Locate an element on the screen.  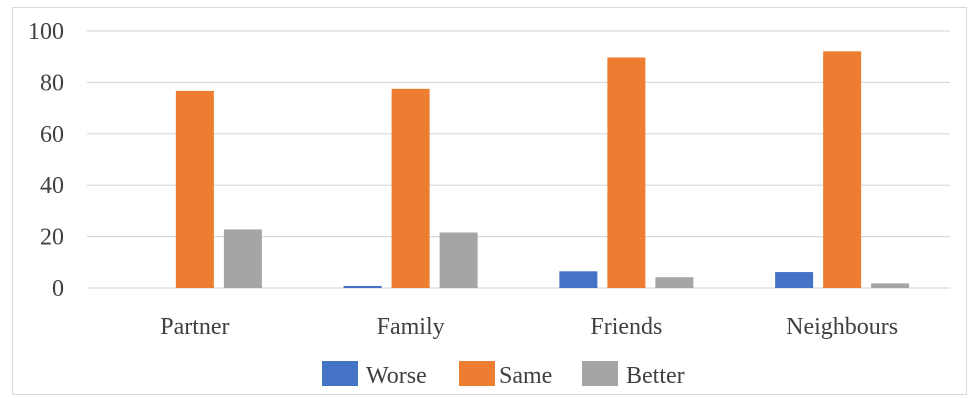
x-axis-category-labels: Partner Family Friends Neighbours is located at coordinates (529, 327).